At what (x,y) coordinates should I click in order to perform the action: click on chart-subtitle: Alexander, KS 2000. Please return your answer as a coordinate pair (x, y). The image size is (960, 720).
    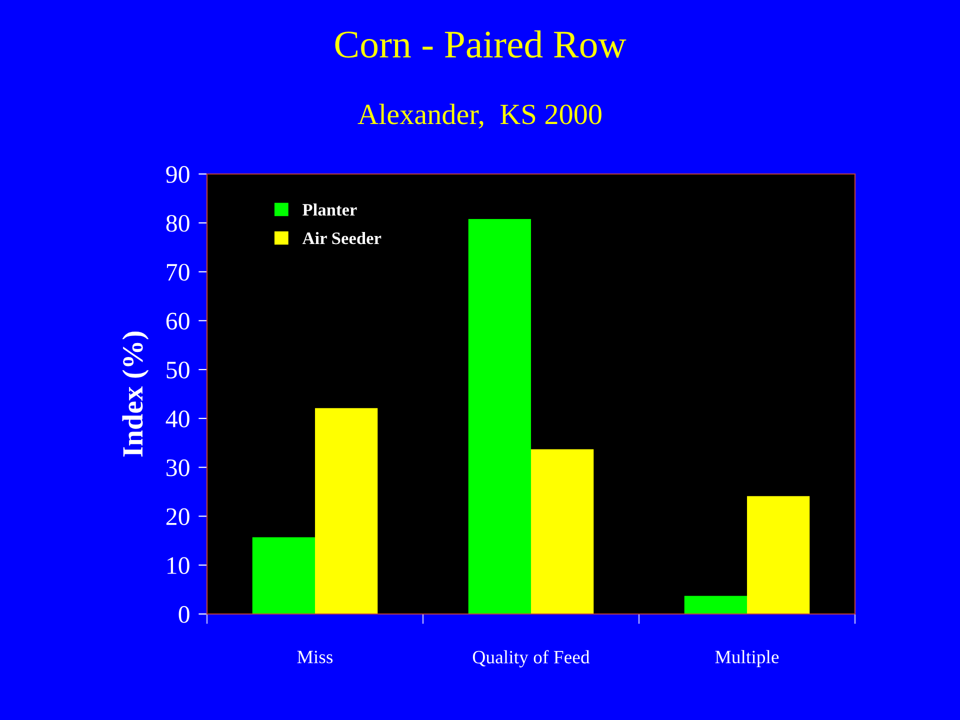
    Looking at the image, I should click on (480, 116).